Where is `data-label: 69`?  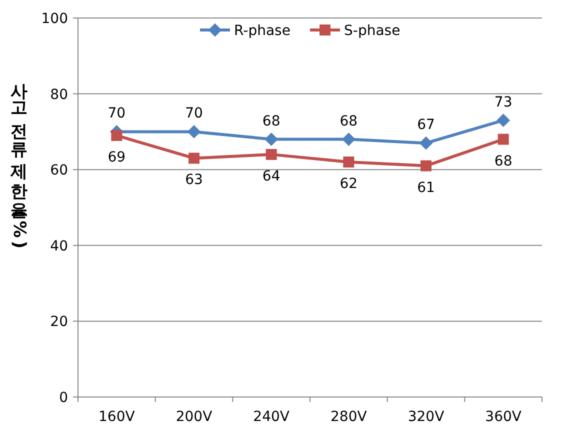 data-label: 69 is located at coordinates (117, 157).